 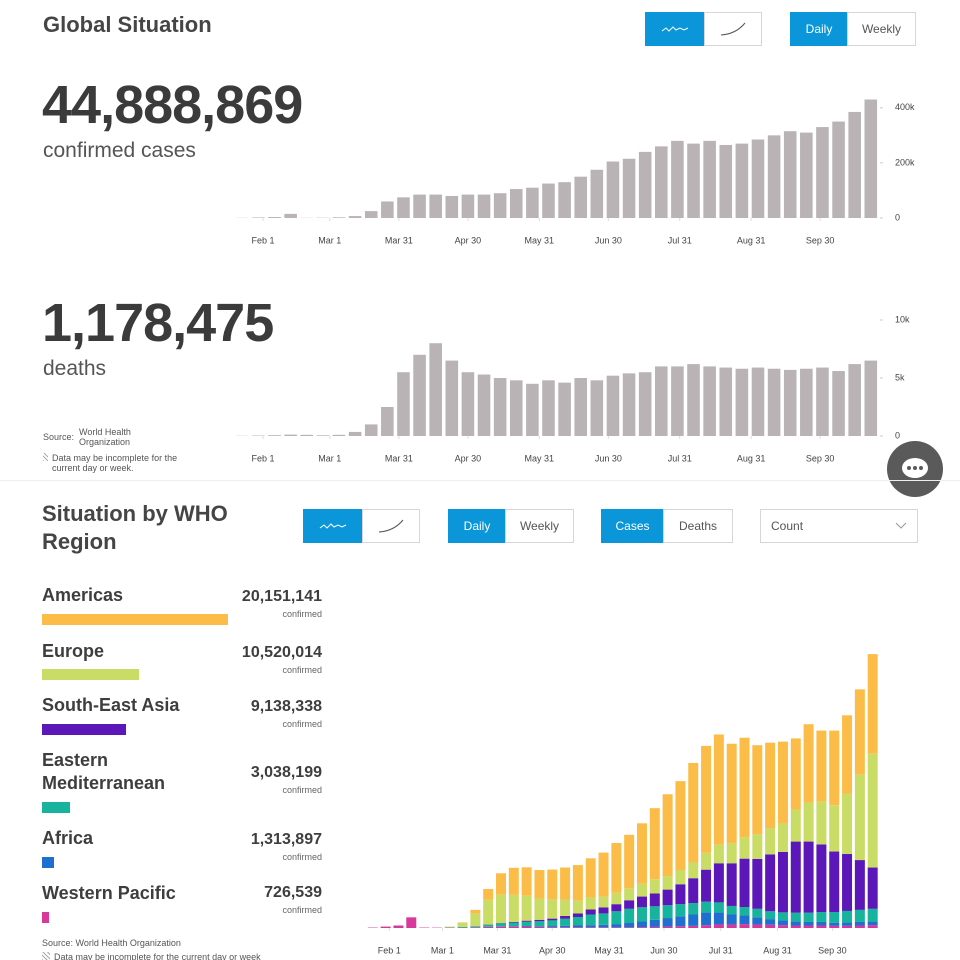 What do you see at coordinates (158, 323) in the screenshot?
I see `deaths-total: 1,178,475` at bounding box center [158, 323].